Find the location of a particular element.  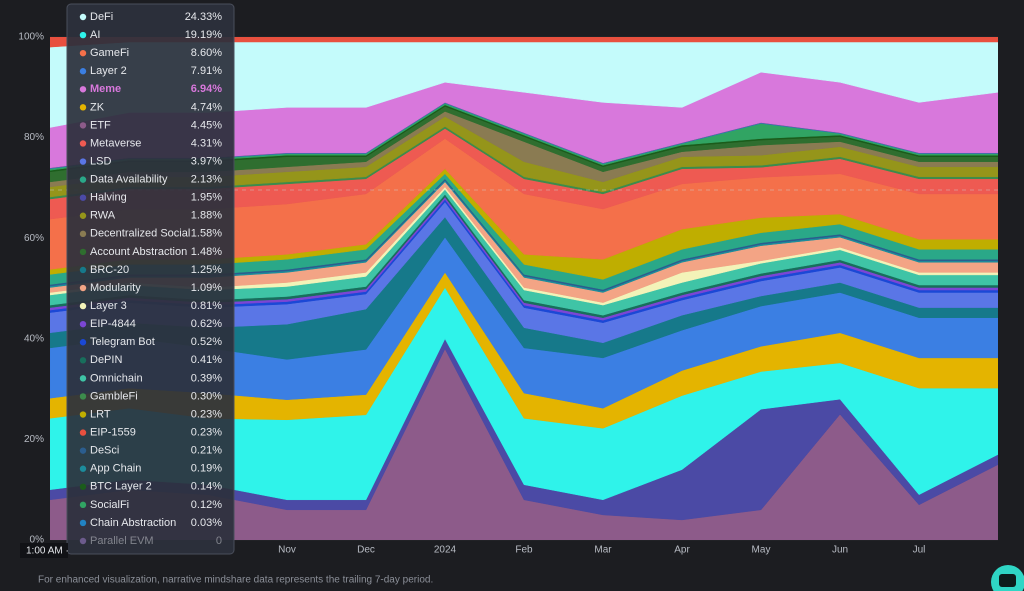

legend-value: 1.25% is located at coordinates (206, 270).